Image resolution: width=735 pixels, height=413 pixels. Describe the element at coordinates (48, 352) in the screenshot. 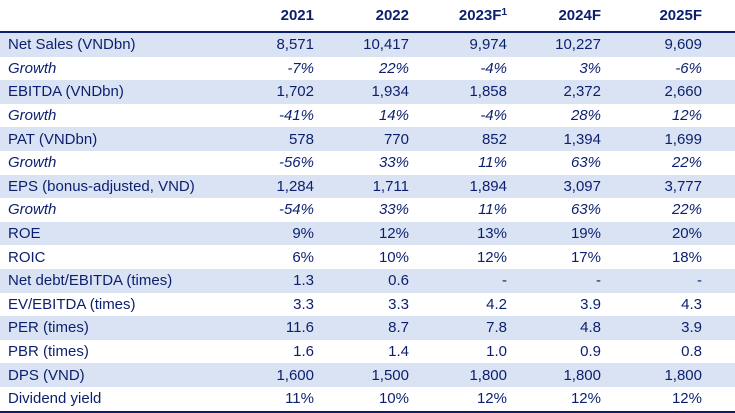

I see `row-label: PBR (times)` at that location.